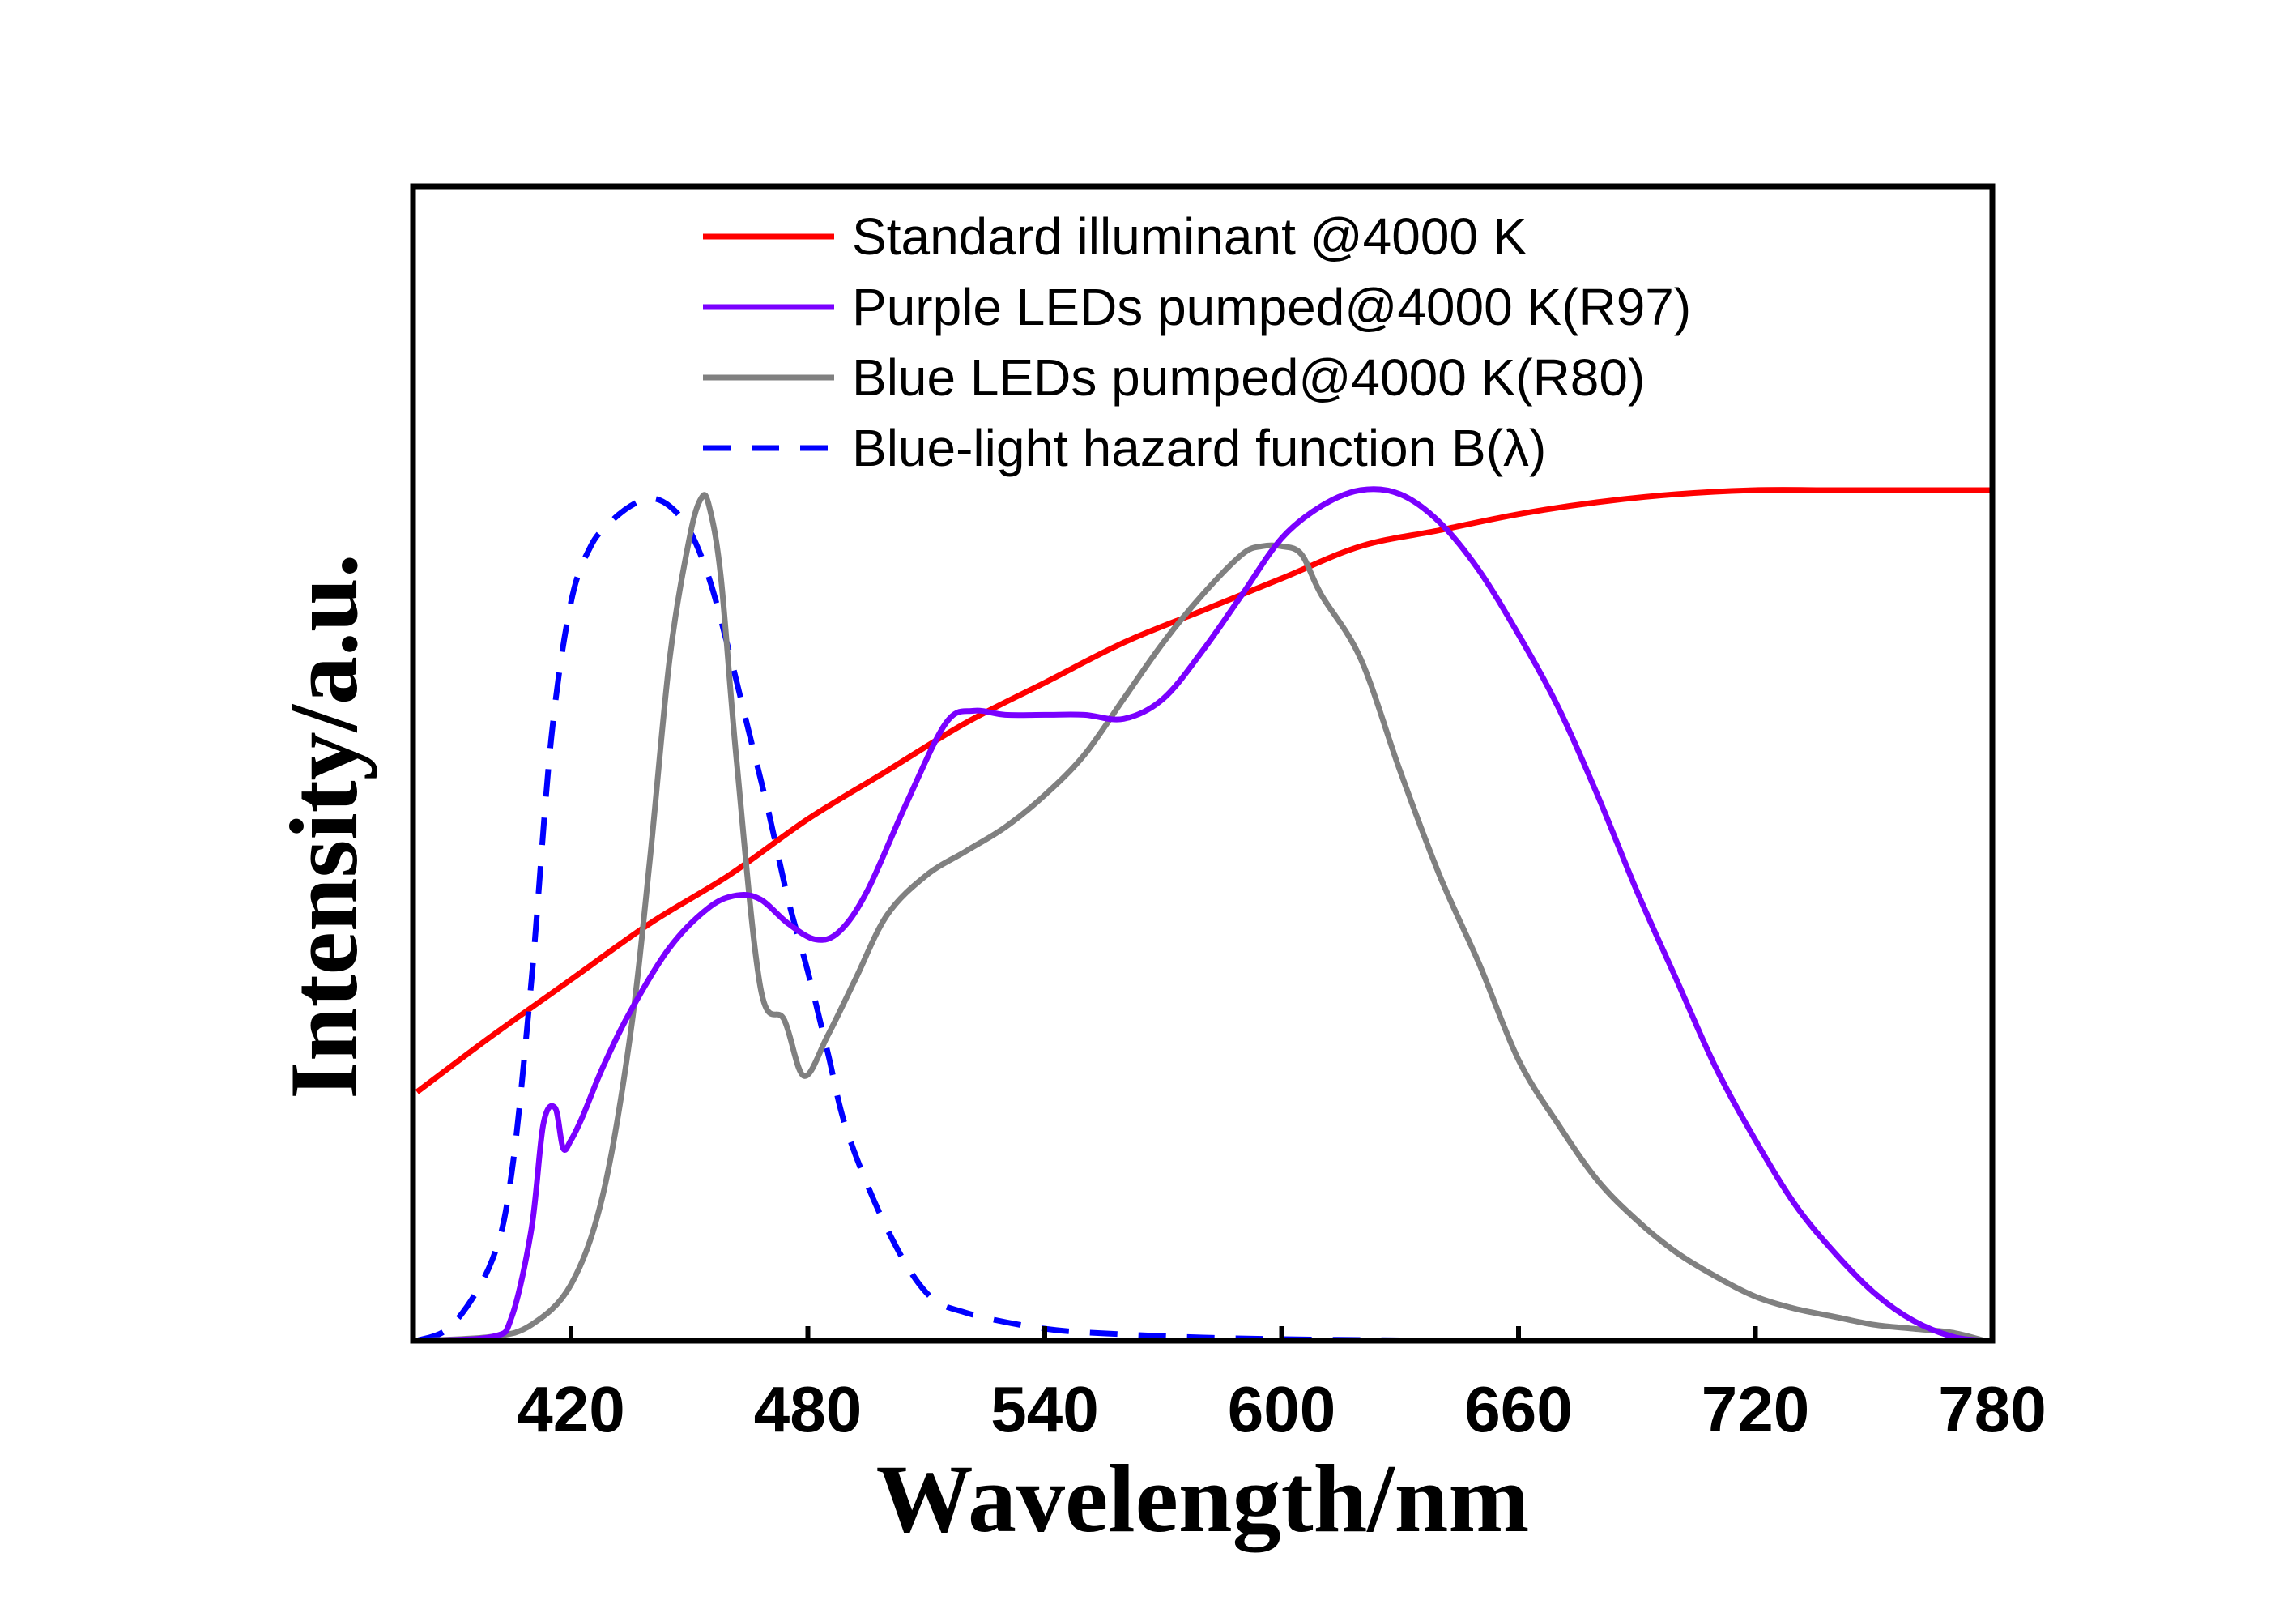 This screenshot has height=1600, width=2296. Describe the element at coordinates (1190, 236) in the screenshot. I see `legend-label-1: Standard illuminant @4000 K` at that location.